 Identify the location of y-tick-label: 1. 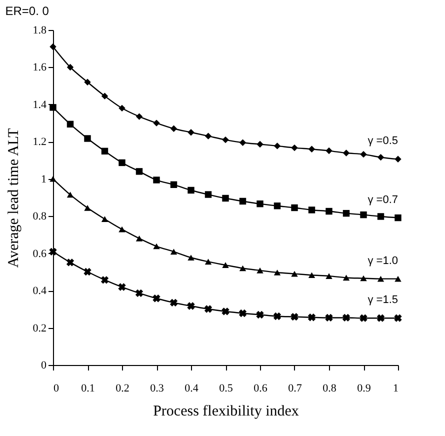
(43, 179).